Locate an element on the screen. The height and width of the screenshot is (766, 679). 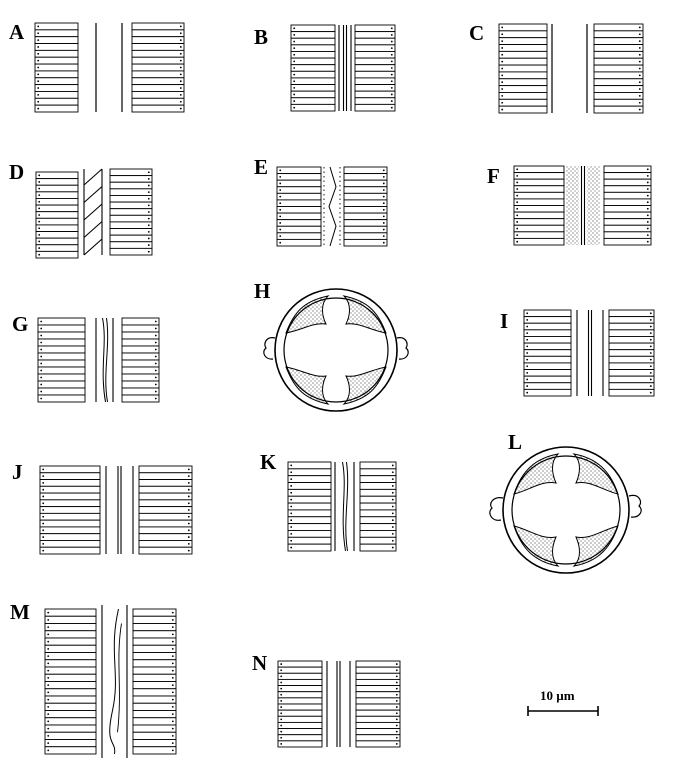
left-process is located at coordinates (269, 348).